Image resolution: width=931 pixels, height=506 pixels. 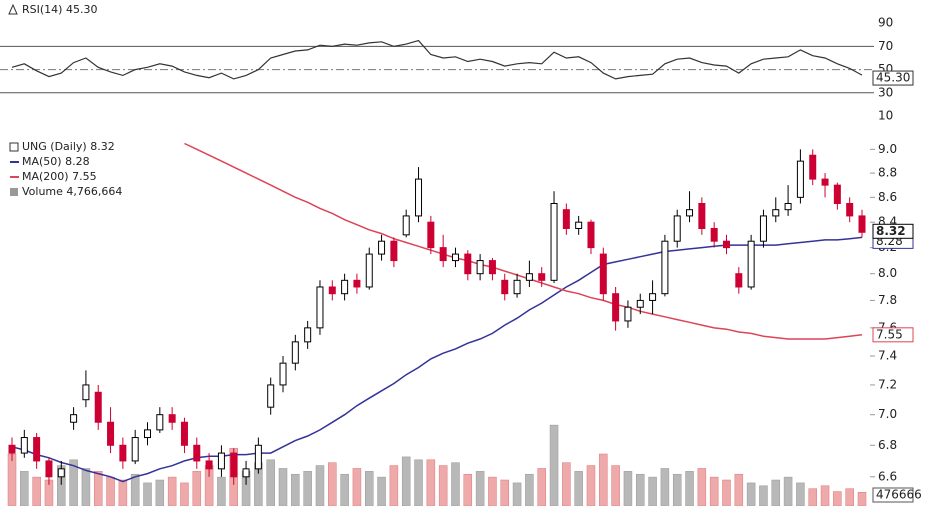 What do you see at coordinates (84, 176) in the screenshot?
I see `ma200-last: 7.55` at bounding box center [84, 176].